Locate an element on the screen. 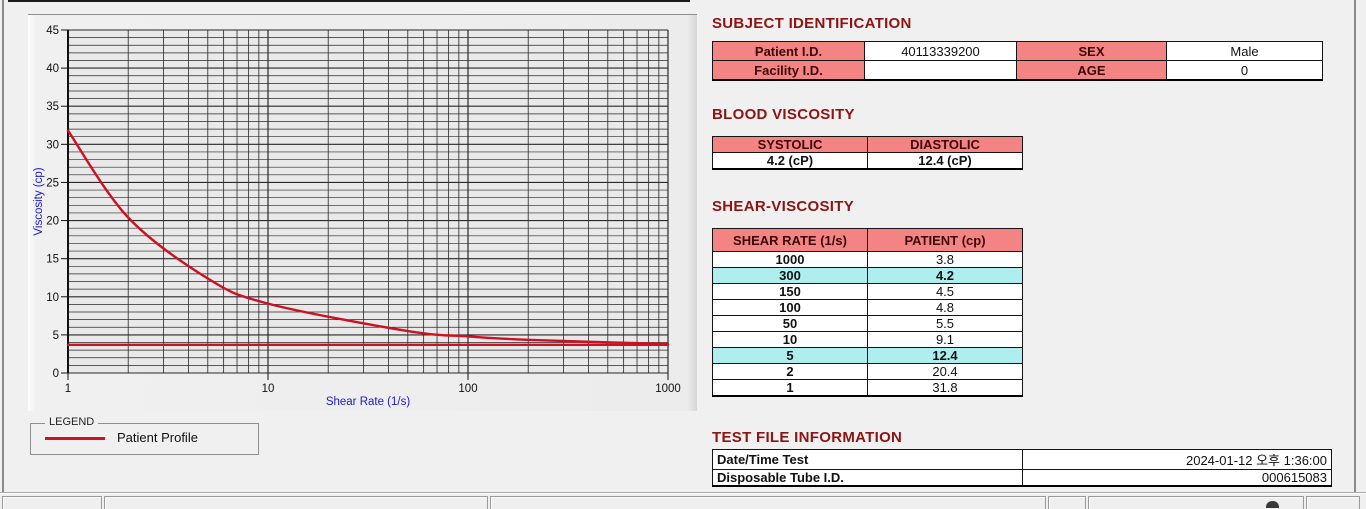 Image resolution: width=1366 pixels, height=509 pixels. shear-rate-header: SHEAR RATE (1/s) is located at coordinates (790, 240).